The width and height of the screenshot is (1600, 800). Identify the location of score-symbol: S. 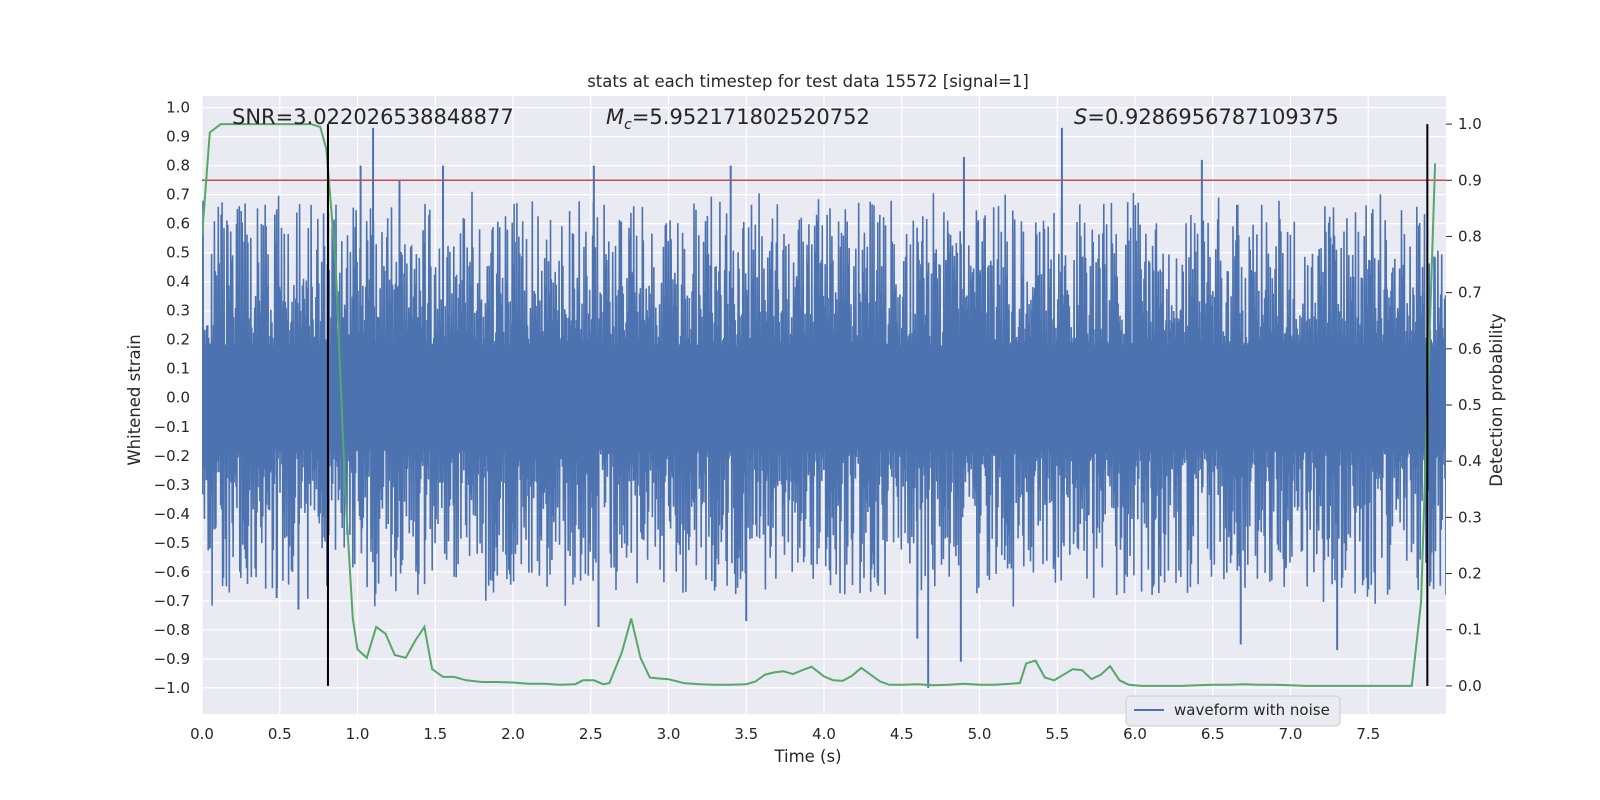
(1080, 117).